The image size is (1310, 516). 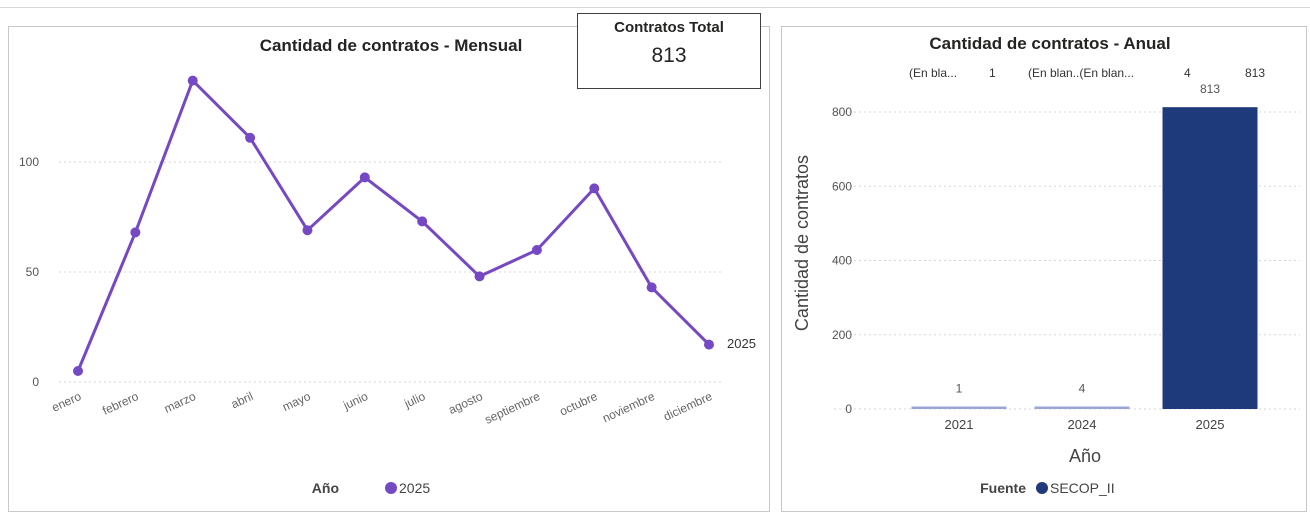 What do you see at coordinates (371, 488) in the screenshot?
I see `monthly-legend: Año 2025` at bounding box center [371, 488].